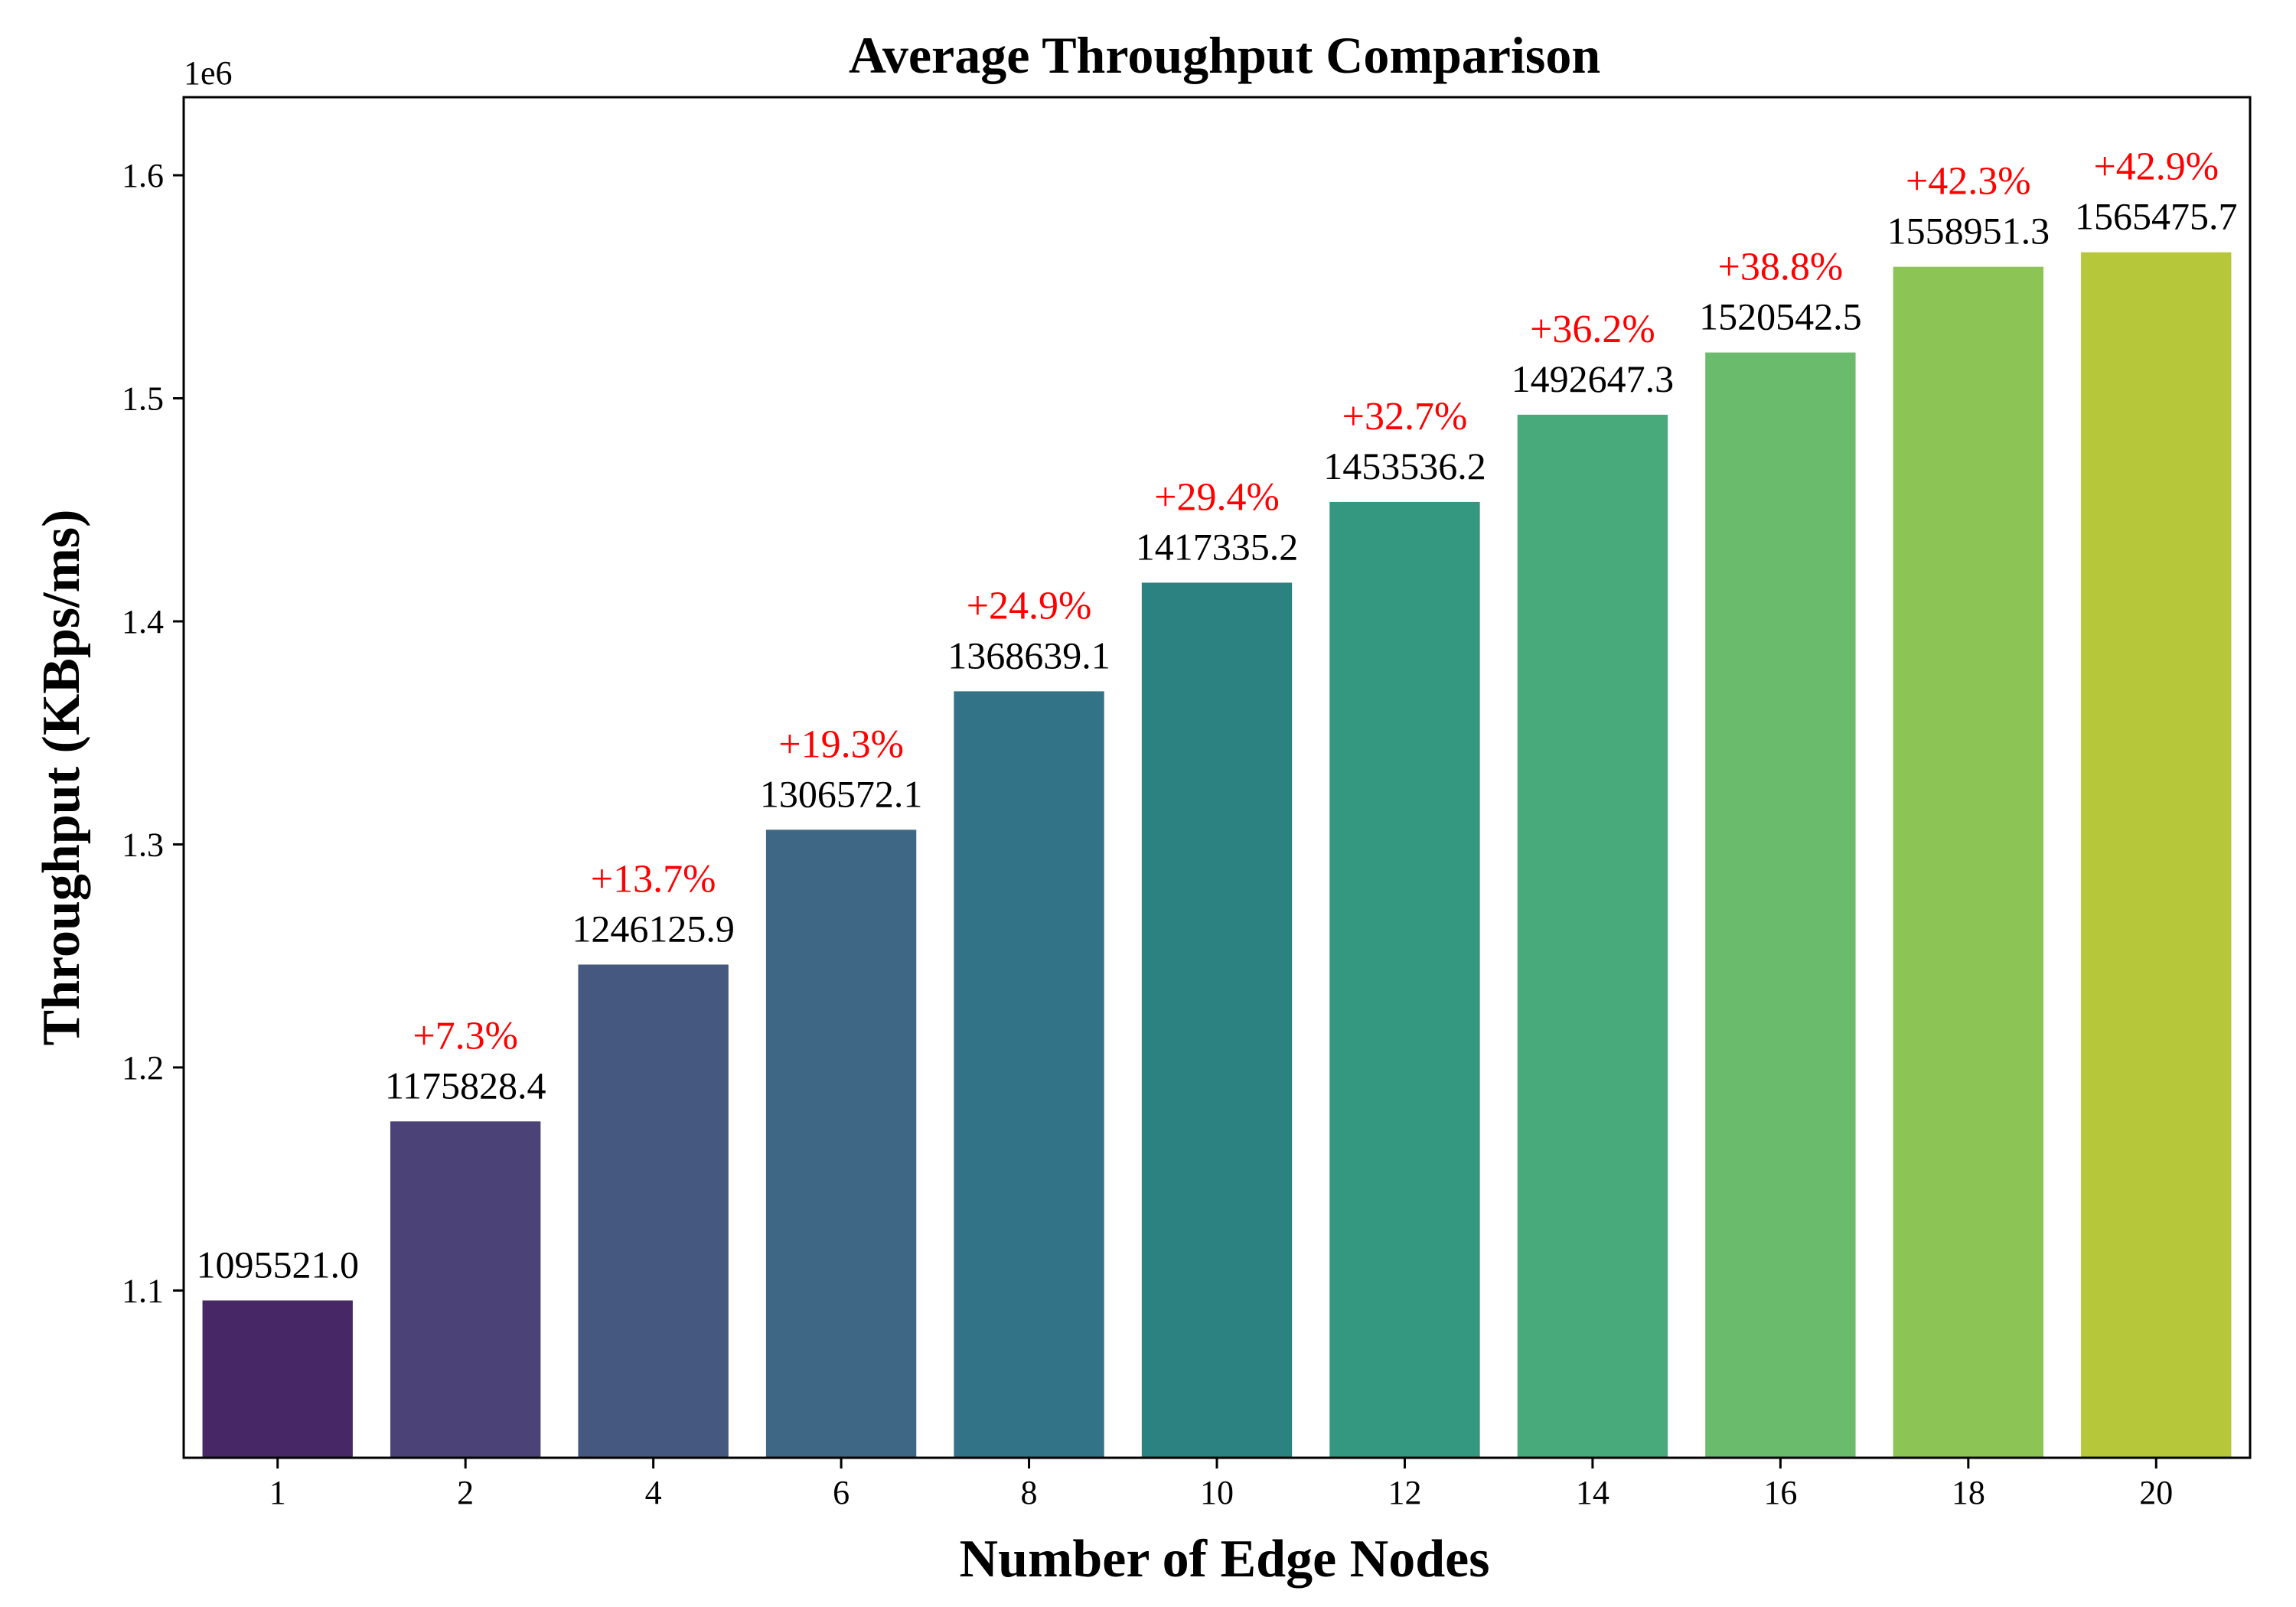 The height and width of the screenshot is (1607, 2296). Describe the element at coordinates (1225, 1559) in the screenshot. I see `x-axis-title: Number of Edge Nodes` at that location.